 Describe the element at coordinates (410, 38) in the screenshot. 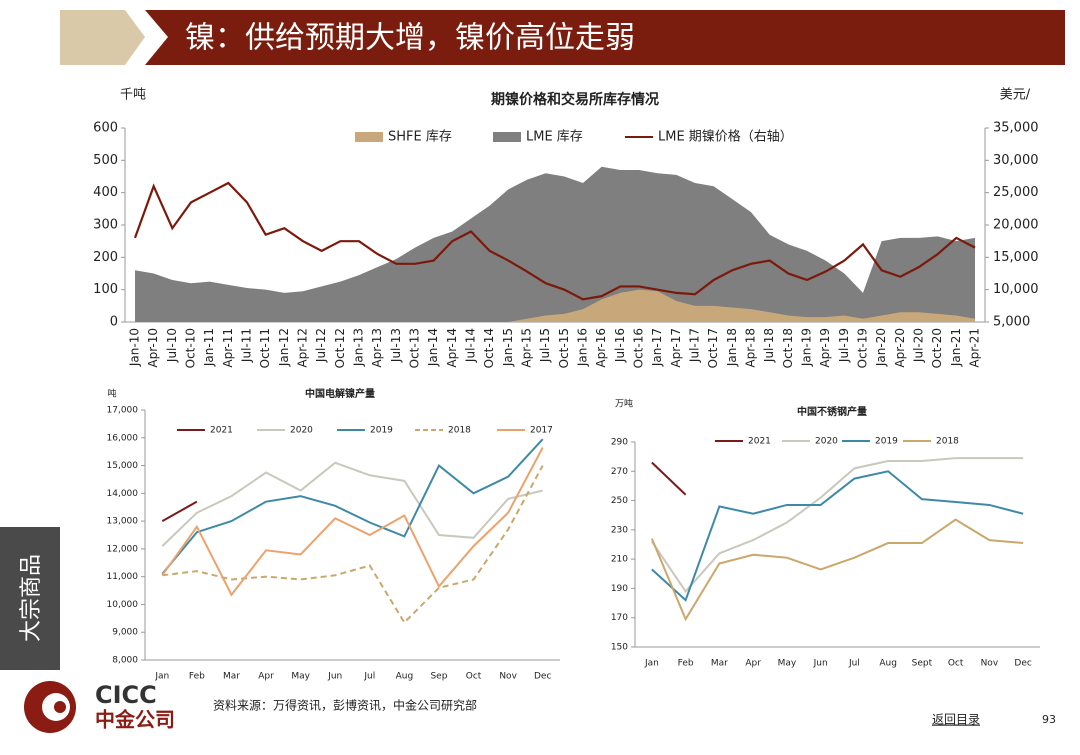

I see `header-title: 镍：供给预期大增，镍价高位走弱` at that location.